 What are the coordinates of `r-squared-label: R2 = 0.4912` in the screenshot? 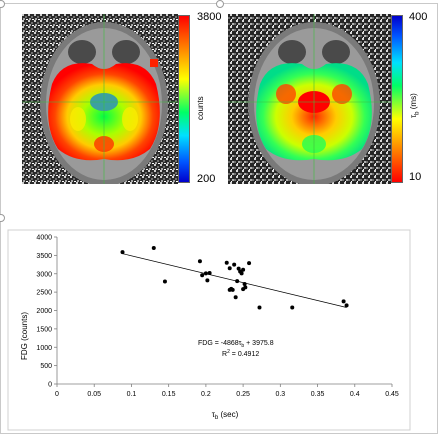 It's located at (240, 353).